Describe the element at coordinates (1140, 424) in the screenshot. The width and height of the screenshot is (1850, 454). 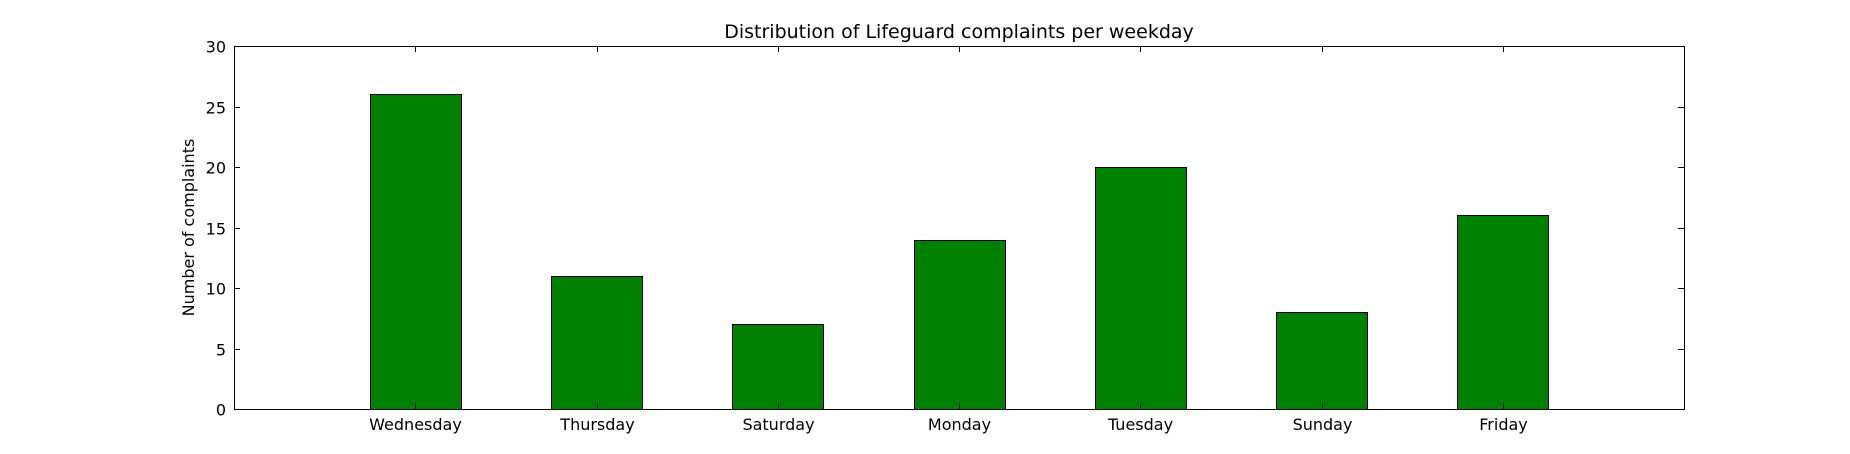
I see `x-tick-label-tuesday: Tuesday` at that location.